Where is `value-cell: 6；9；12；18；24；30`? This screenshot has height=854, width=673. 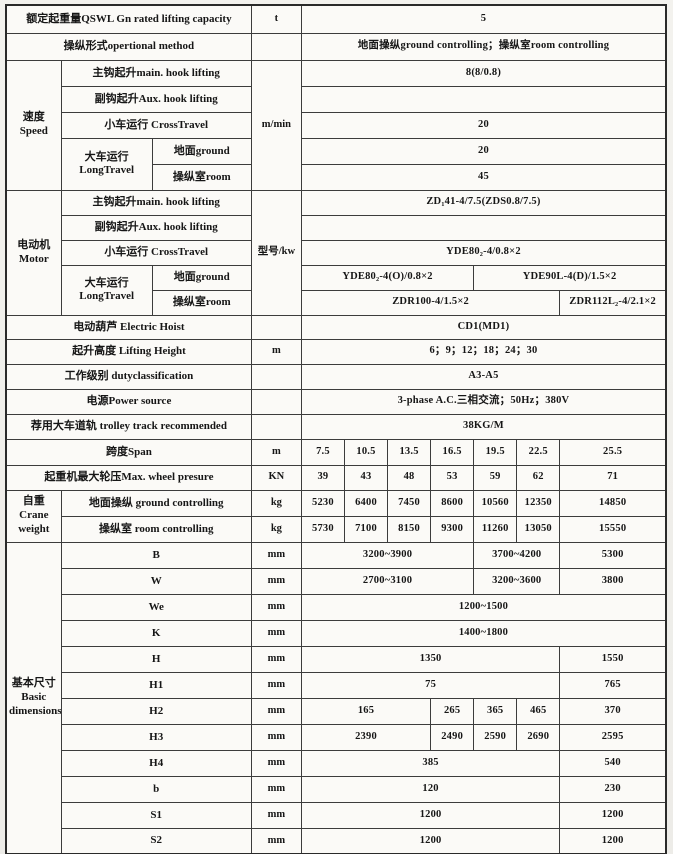 value-cell: 6；9；12；18；24；30 is located at coordinates (483, 351).